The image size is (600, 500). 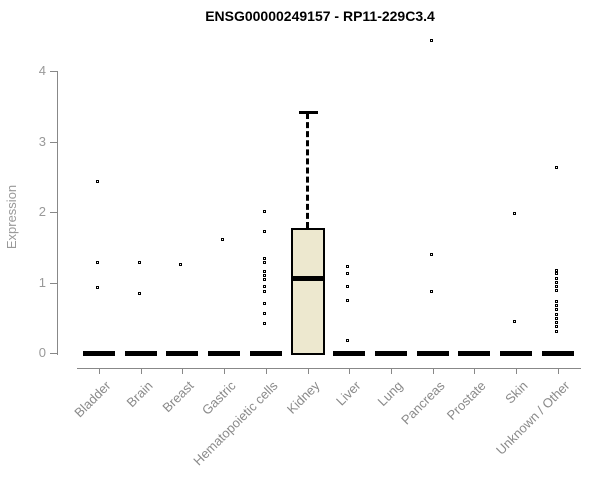 What do you see at coordinates (307, 291) in the screenshot?
I see `box` at bounding box center [307, 291].